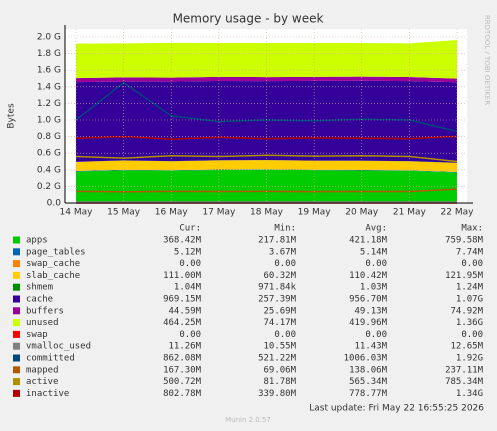 This screenshot has width=497, height=431. Describe the element at coordinates (56, 252) in the screenshot. I see `legend-label: page_tables` at that location.